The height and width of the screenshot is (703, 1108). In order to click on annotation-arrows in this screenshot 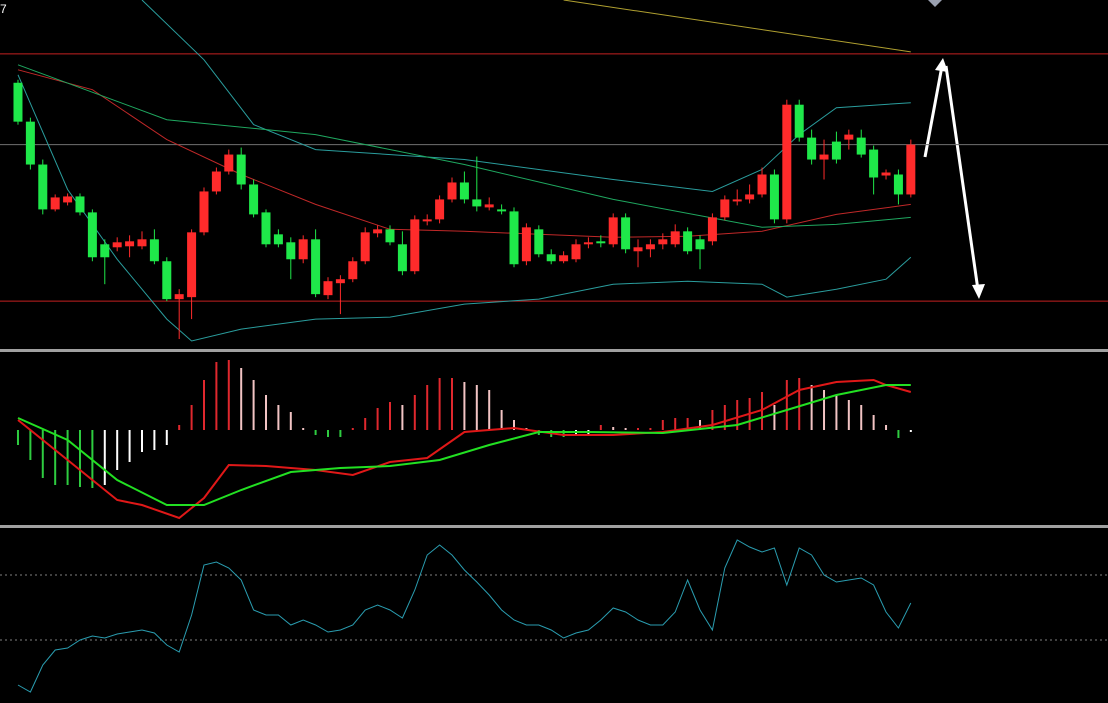, I will do `click(954, 178)`.